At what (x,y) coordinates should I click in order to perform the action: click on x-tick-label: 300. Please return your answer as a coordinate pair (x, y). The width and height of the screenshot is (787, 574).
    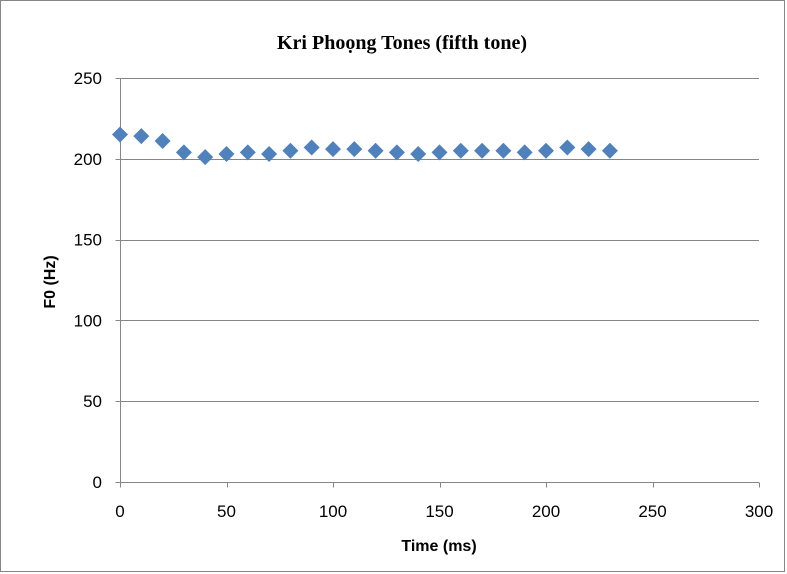
    Looking at the image, I should click on (759, 511).